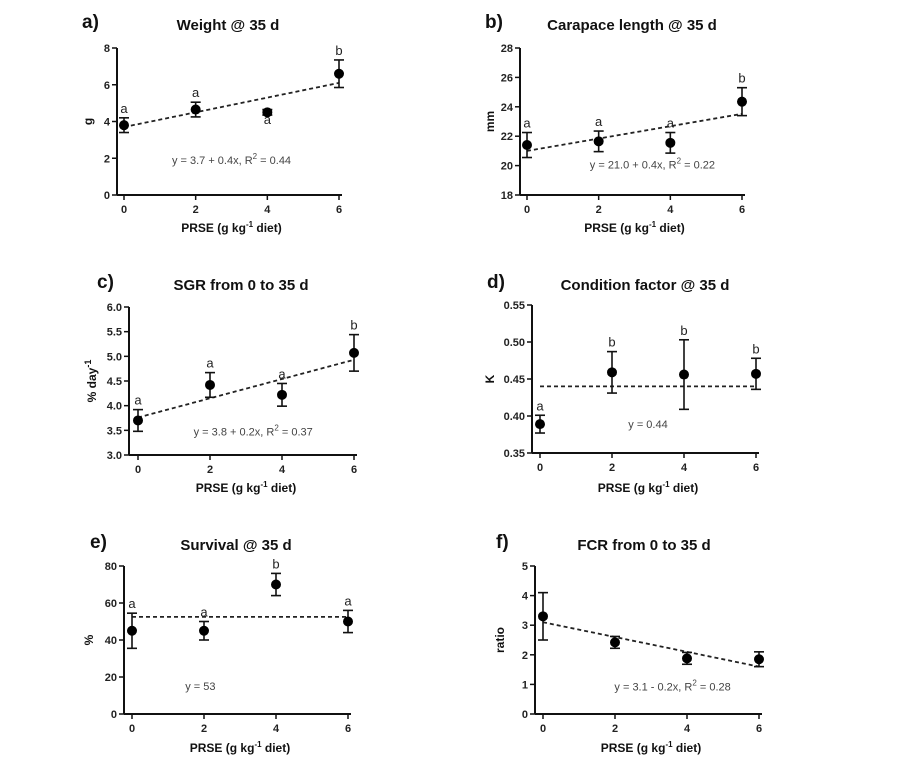 The image size is (908, 770). I want to click on y-axis-label: % day-1, so click(91, 381).